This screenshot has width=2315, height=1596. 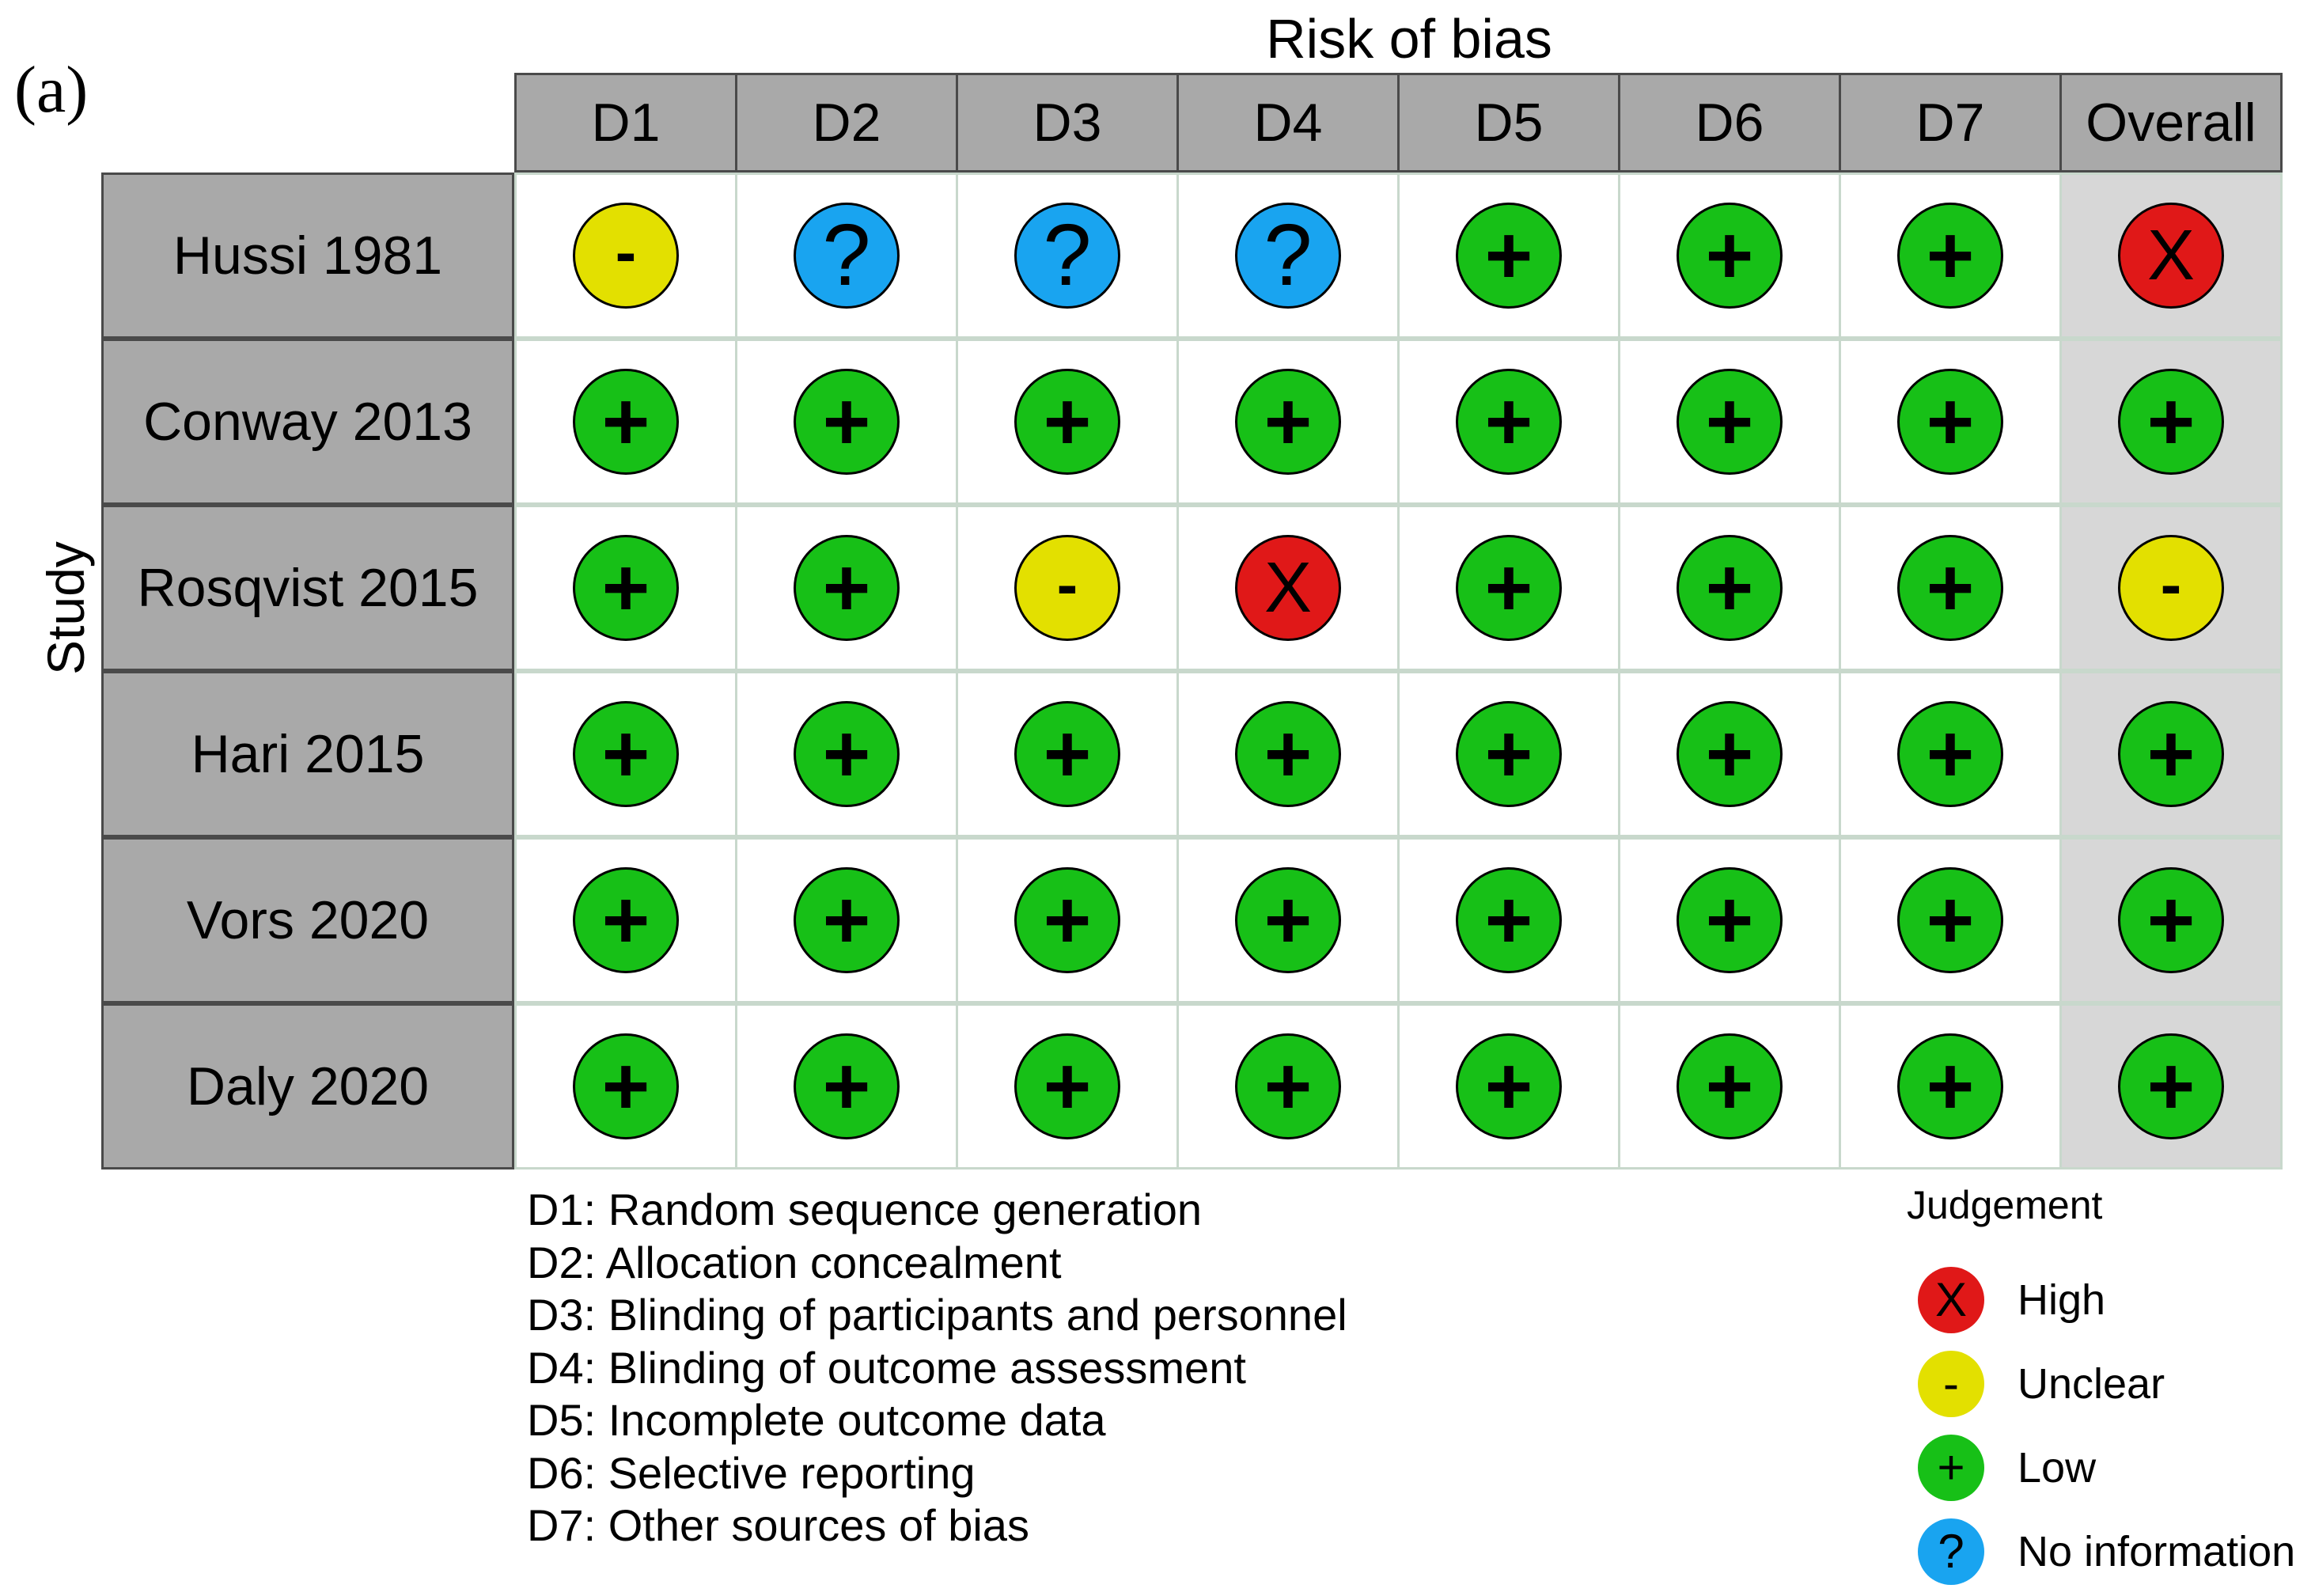 I want to click on judgement-cell-overall: -, so click(x=2171, y=588).